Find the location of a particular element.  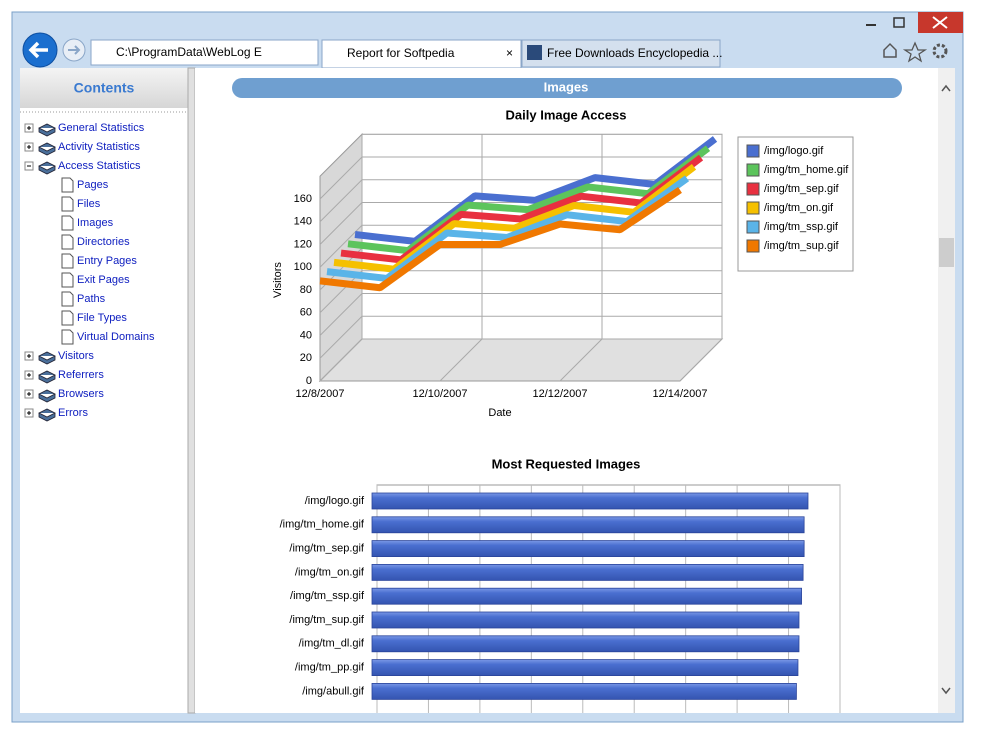

tree-item: General Statistics is located at coordinates (101, 128).